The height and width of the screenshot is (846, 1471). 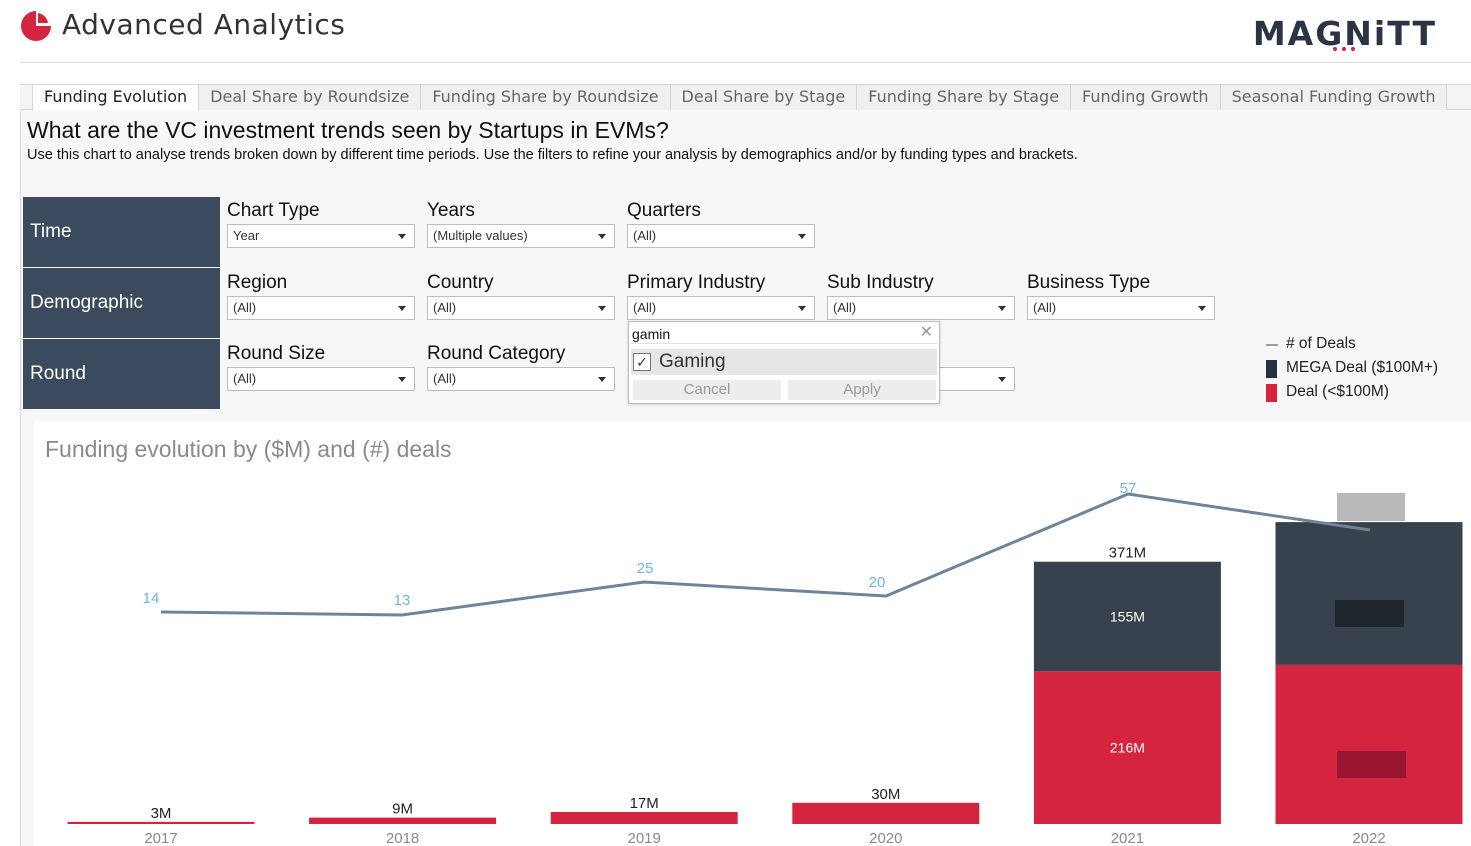 What do you see at coordinates (546, 97) in the screenshot?
I see `tab-funding-share-by-roundsize: Funding Share by Roundsize` at bounding box center [546, 97].